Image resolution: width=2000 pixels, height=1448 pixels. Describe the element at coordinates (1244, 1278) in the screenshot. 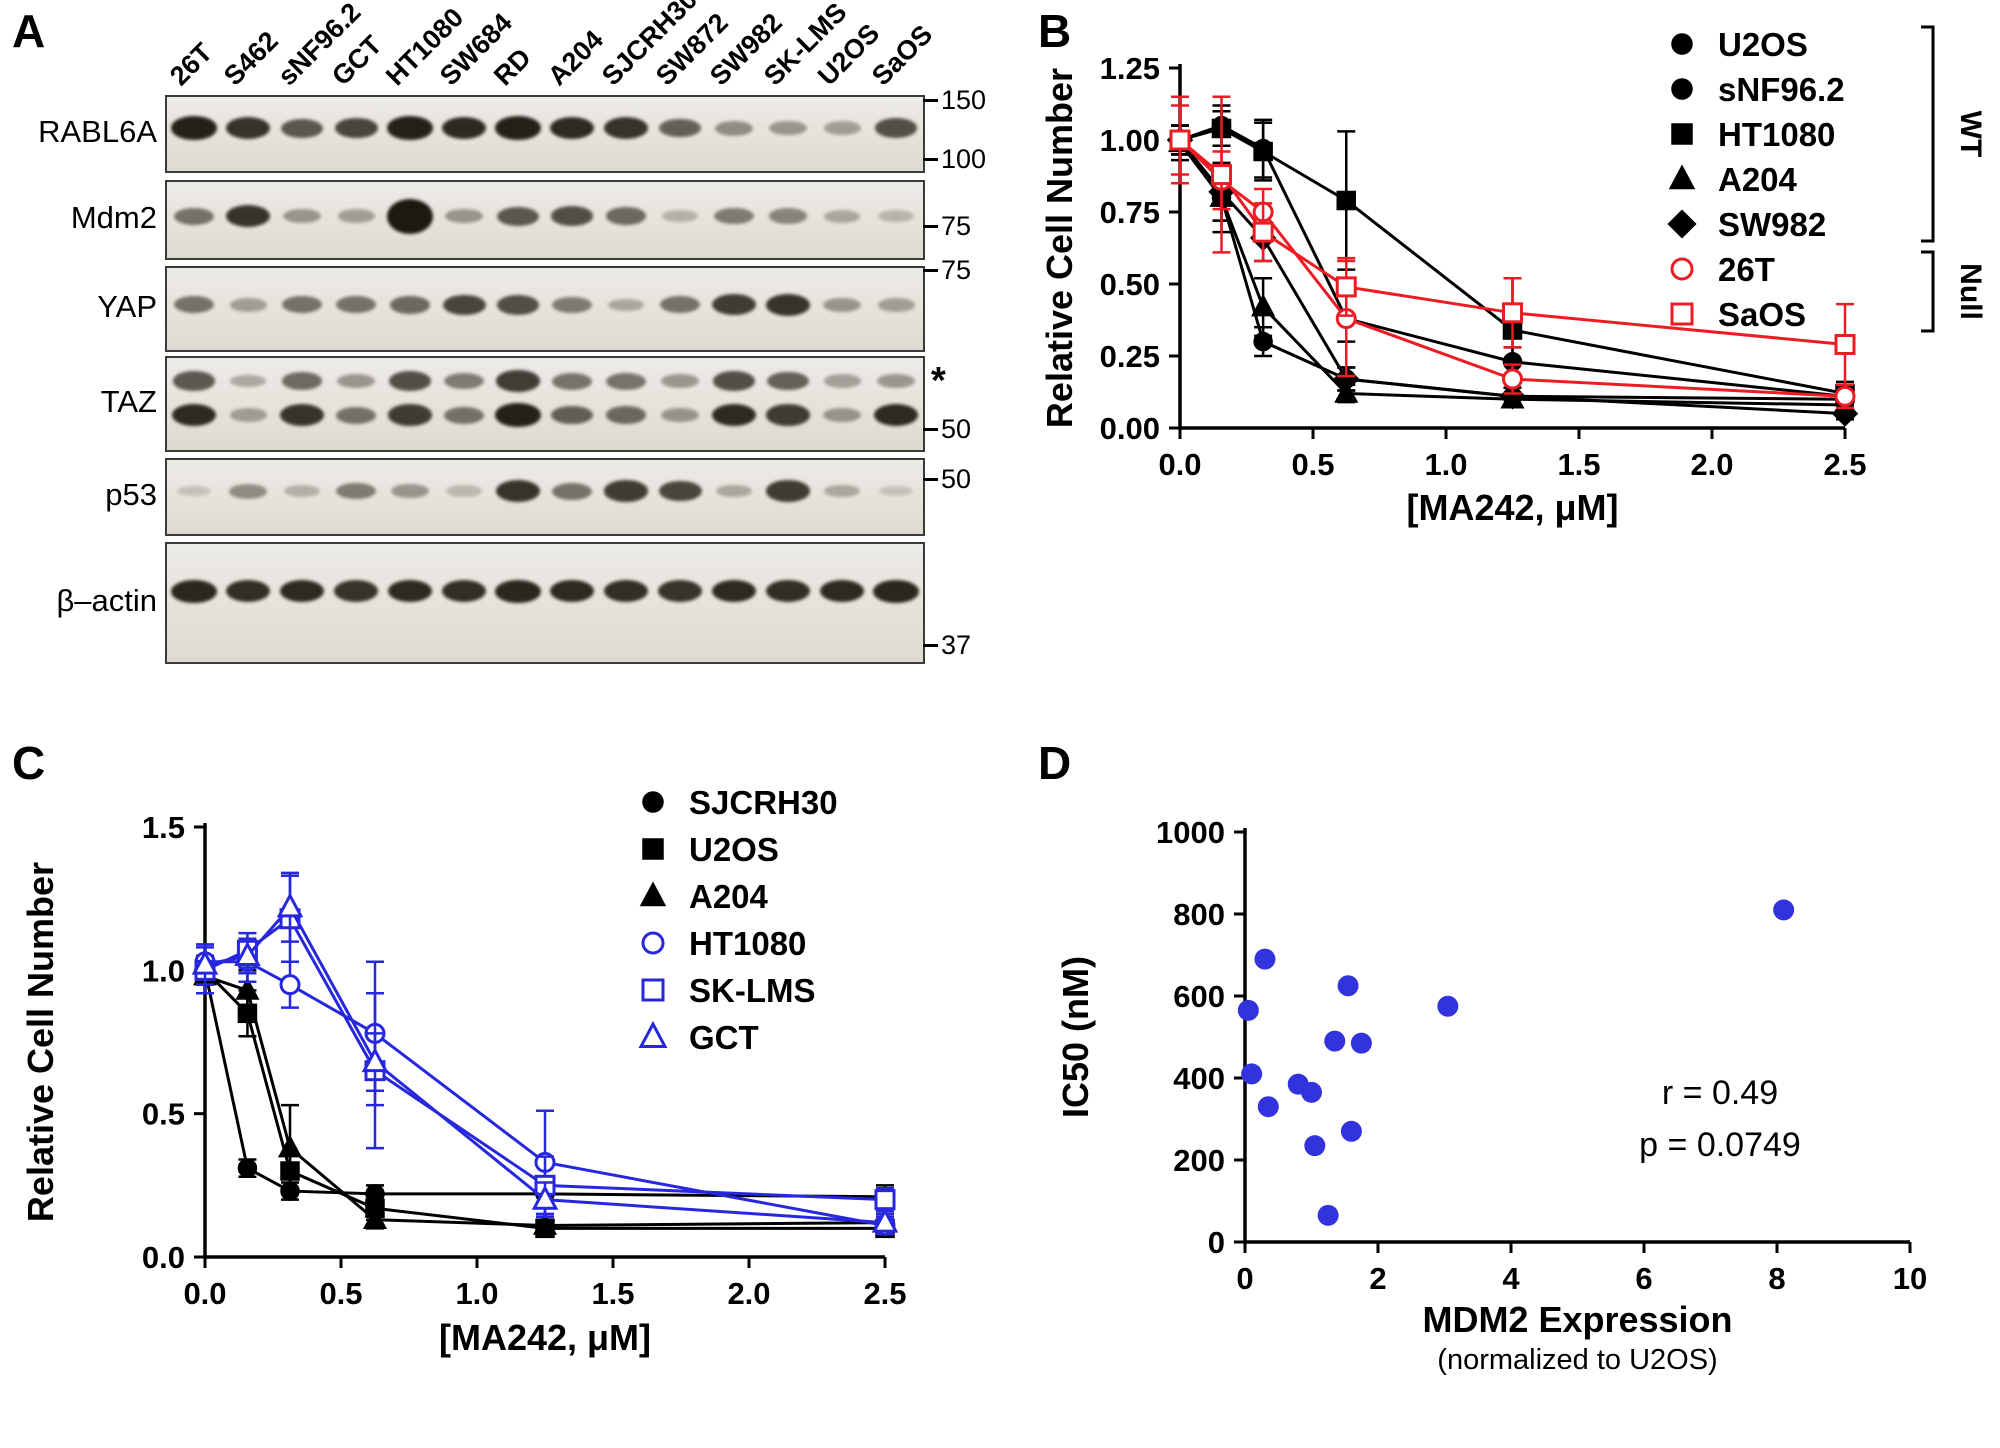

I see `x-tick-label: 0` at that location.